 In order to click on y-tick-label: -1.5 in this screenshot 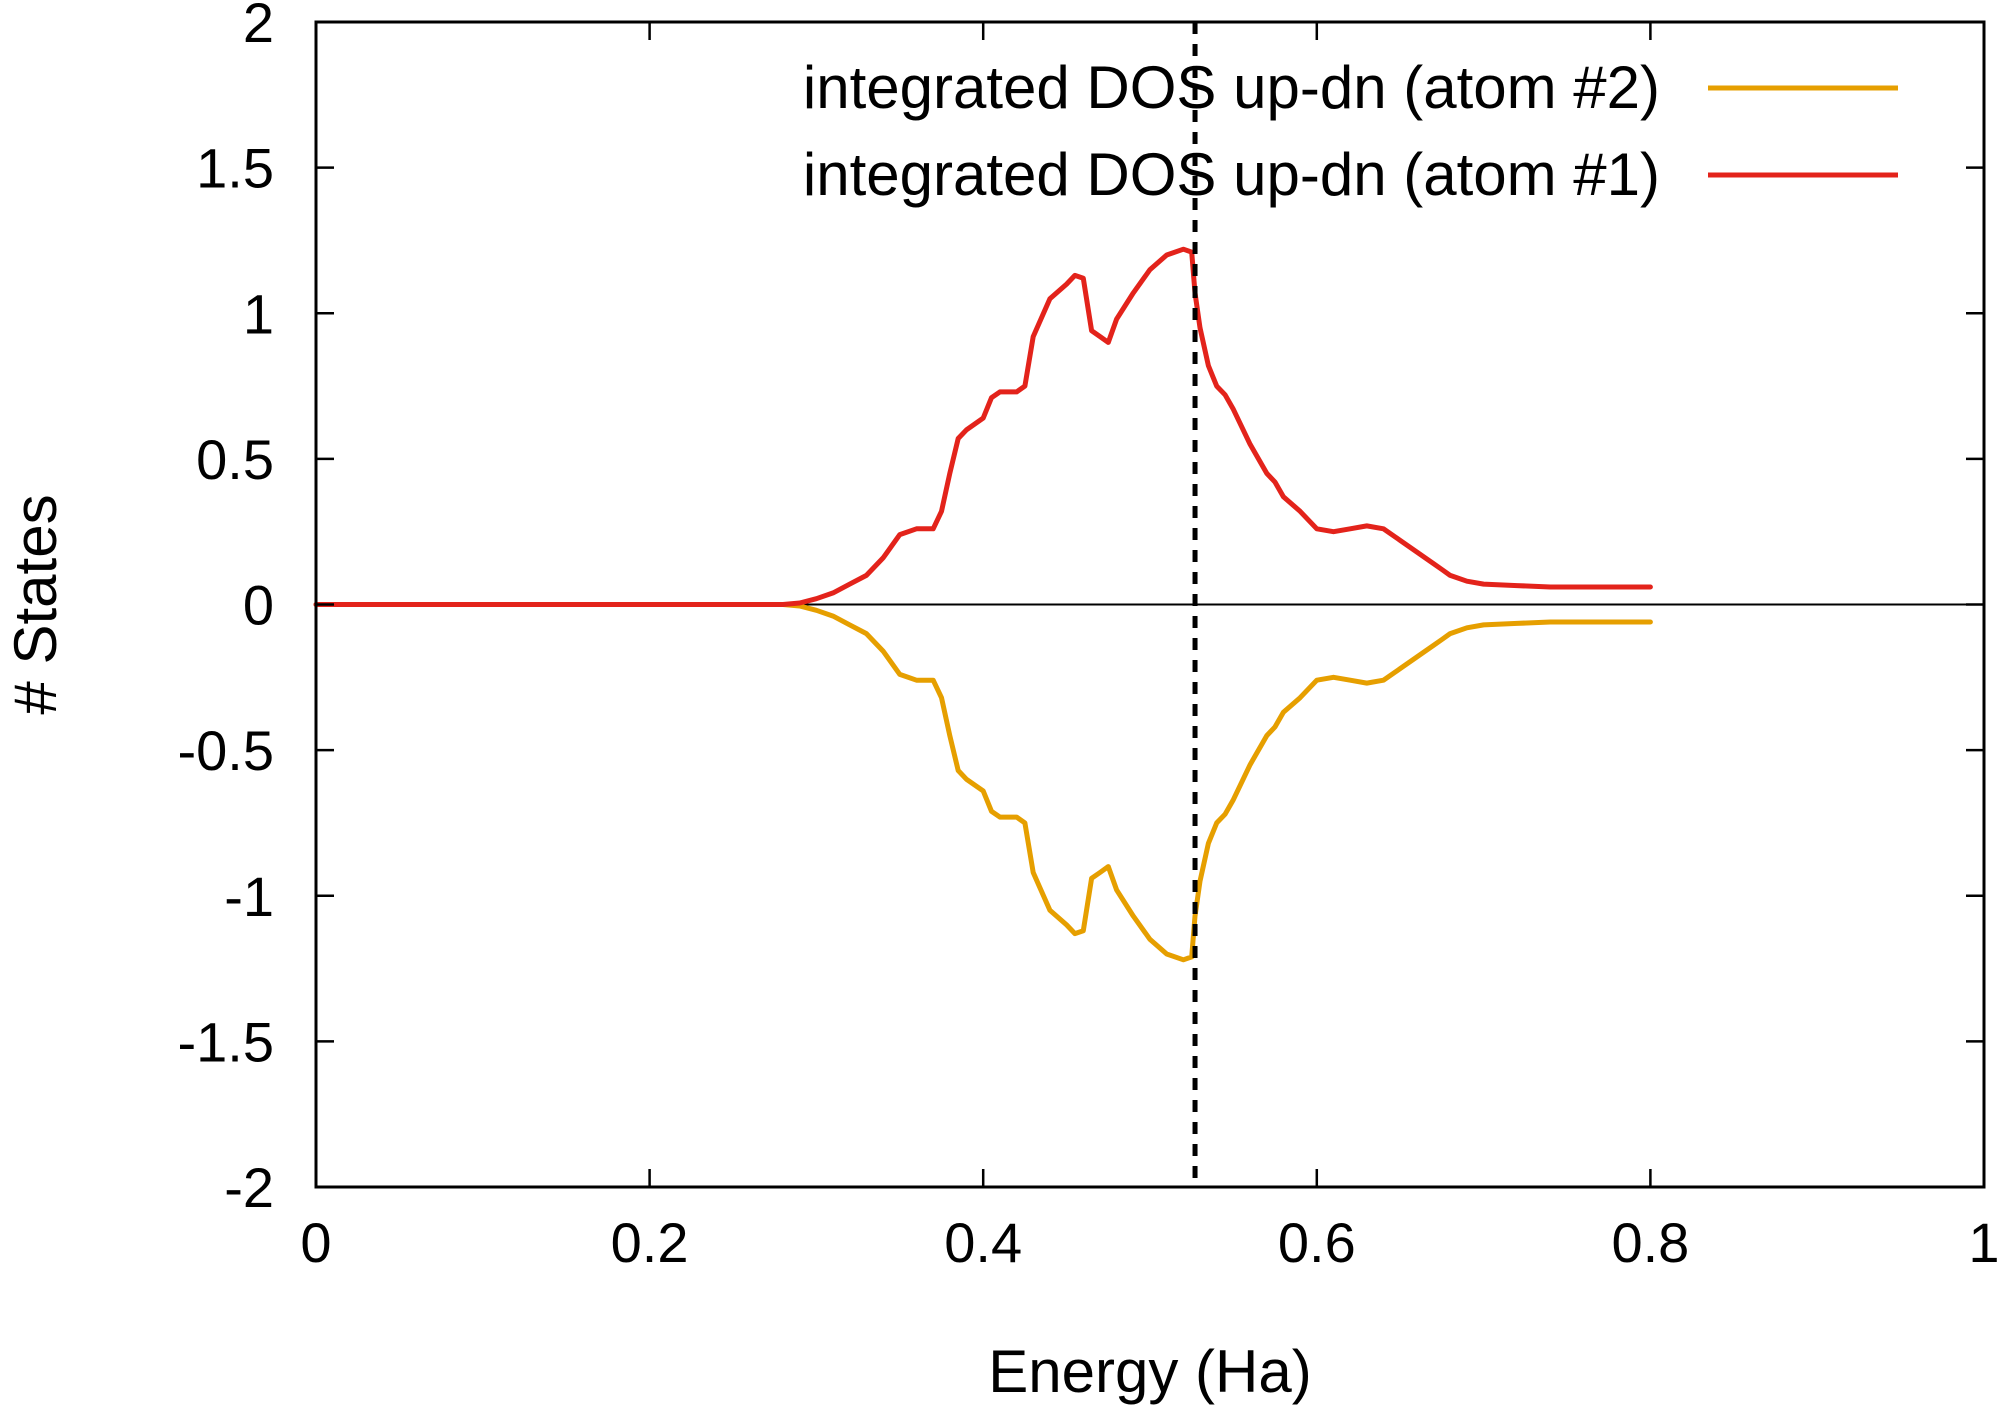, I will do `click(226, 1041)`.